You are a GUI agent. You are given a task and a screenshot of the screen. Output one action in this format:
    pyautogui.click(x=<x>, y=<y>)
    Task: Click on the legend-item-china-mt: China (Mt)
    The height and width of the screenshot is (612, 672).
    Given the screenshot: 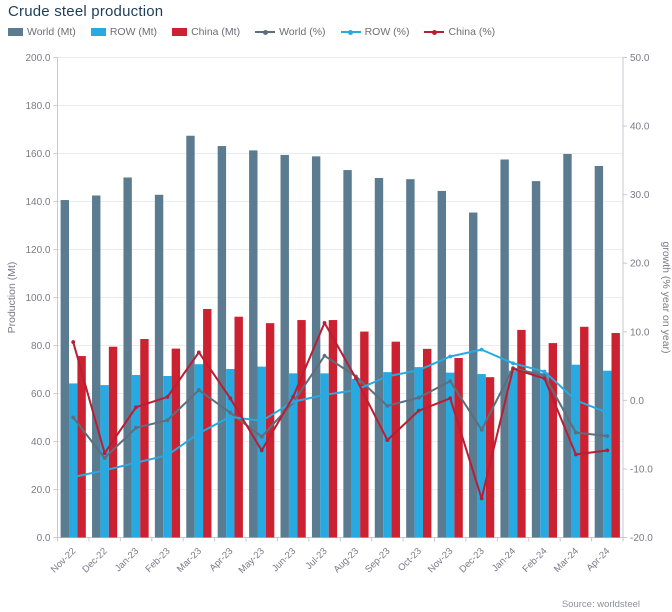 What is the action you would take?
    pyautogui.click(x=206, y=32)
    